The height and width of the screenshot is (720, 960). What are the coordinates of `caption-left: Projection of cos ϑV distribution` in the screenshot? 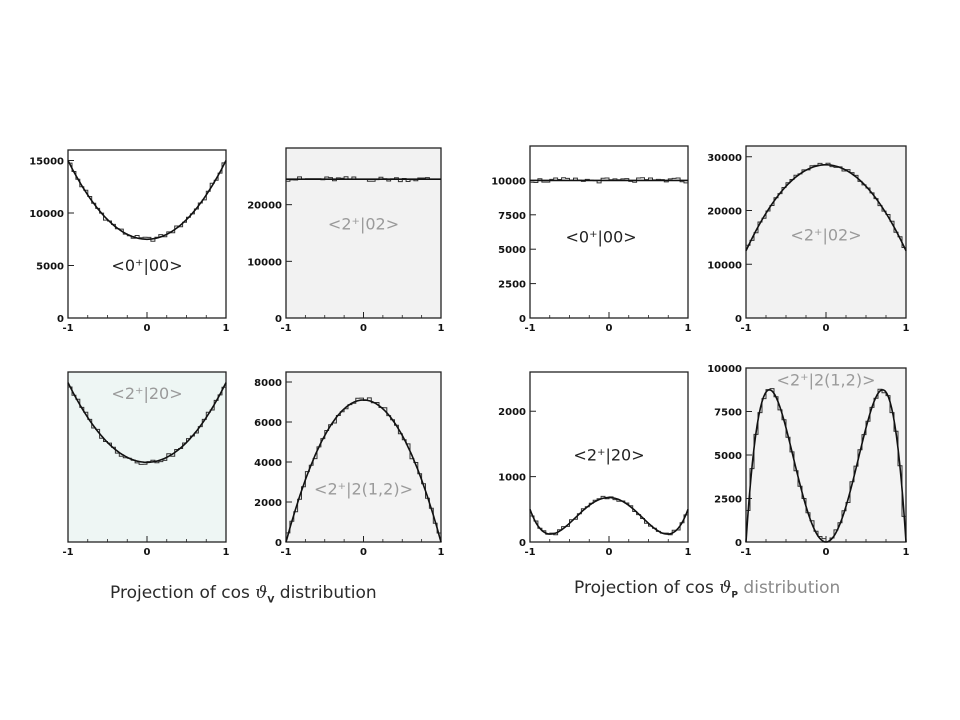 It's located at (243, 594).